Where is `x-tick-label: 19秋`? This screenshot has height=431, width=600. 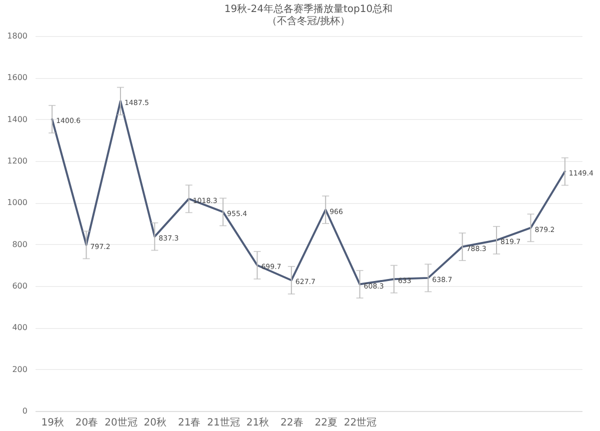
x-tick-label: 19秋 is located at coordinates (52, 422).